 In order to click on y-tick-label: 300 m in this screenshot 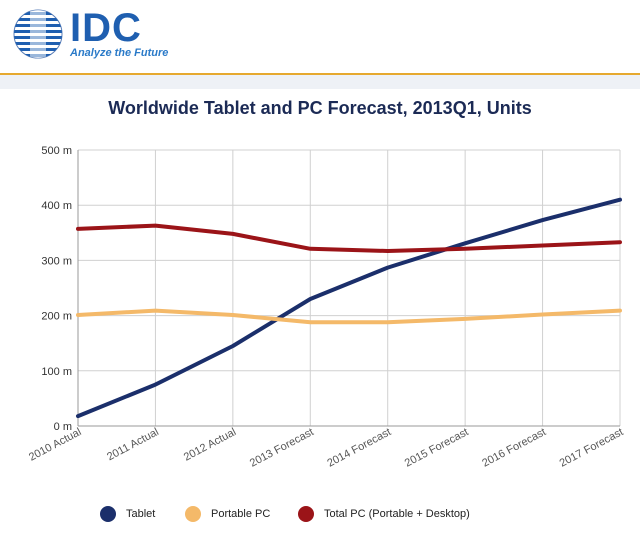, I will do `click(56, 261)`.